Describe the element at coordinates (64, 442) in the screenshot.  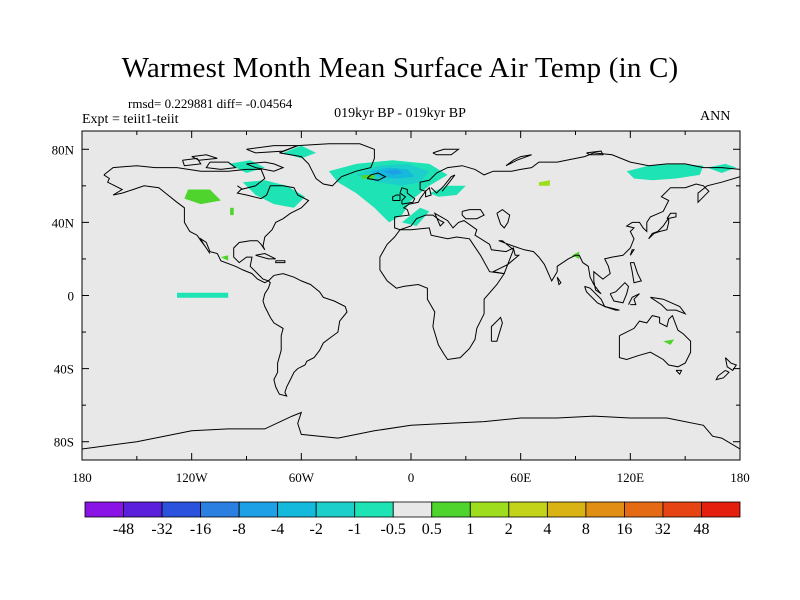
I see `y-tick-label: 80S` at that location.